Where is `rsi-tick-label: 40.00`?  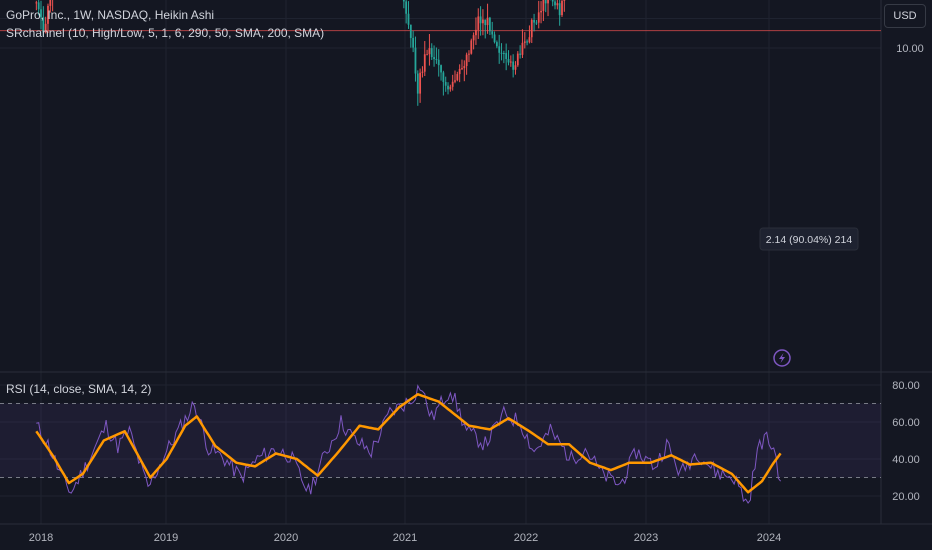
rsi-tick-label: 40.00 is located at coordinates (906, 460).